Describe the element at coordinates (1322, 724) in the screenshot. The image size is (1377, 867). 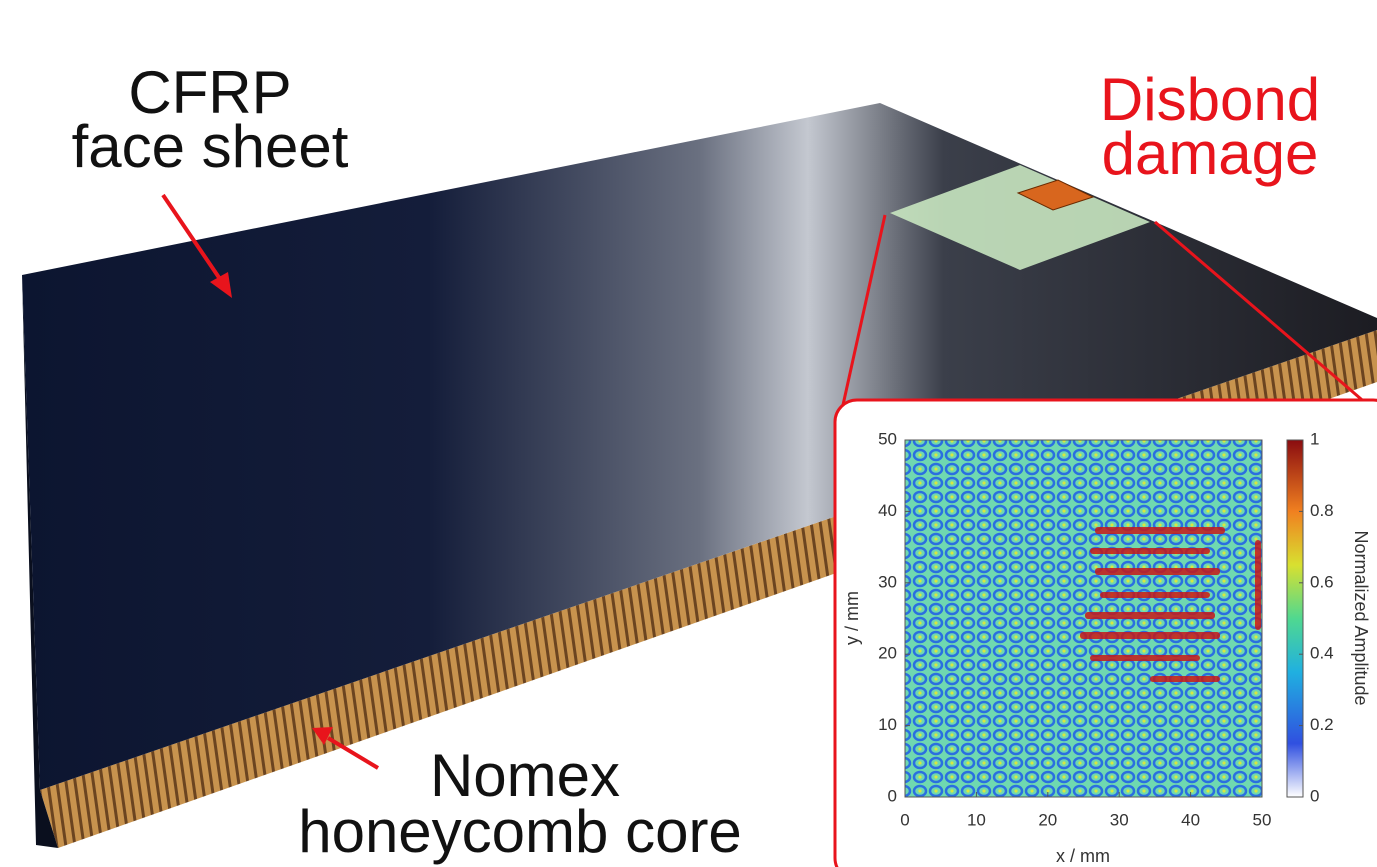
I see `colorbar-tick-label: 0.2` at that location.